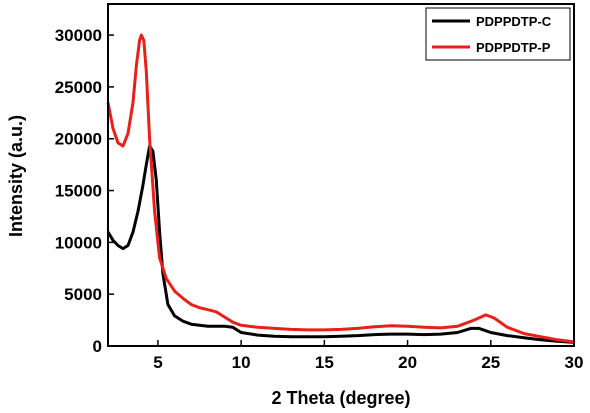  Describe the element at coordinates (78, 191) in the screenshot. I see `y-tick-label: 15000` at that location.